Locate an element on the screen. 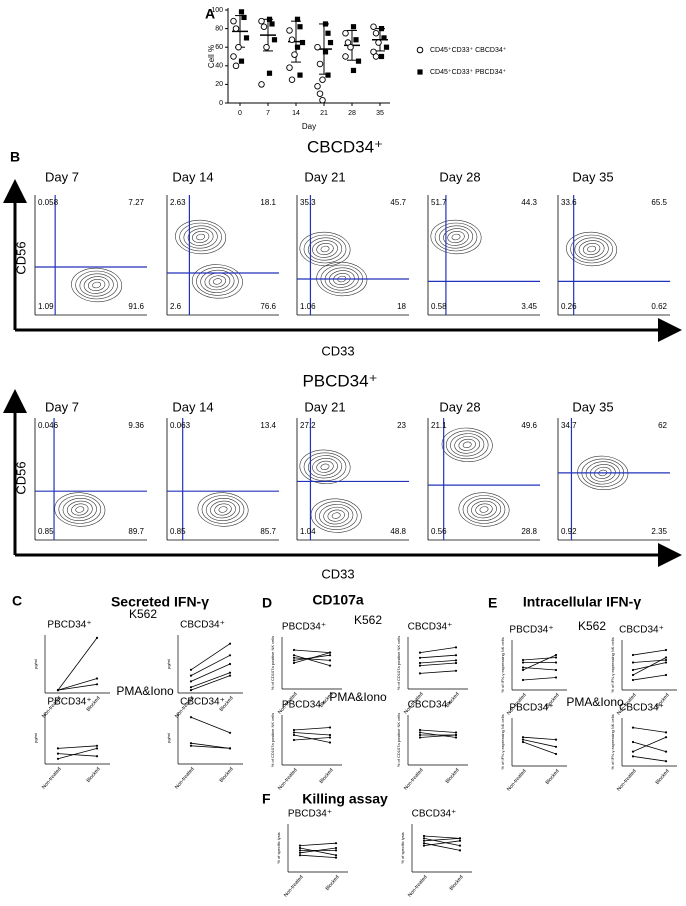 This screenshot has height=906, width=686. quadrant-value: 2.63 is located at coordinates (178, 202).